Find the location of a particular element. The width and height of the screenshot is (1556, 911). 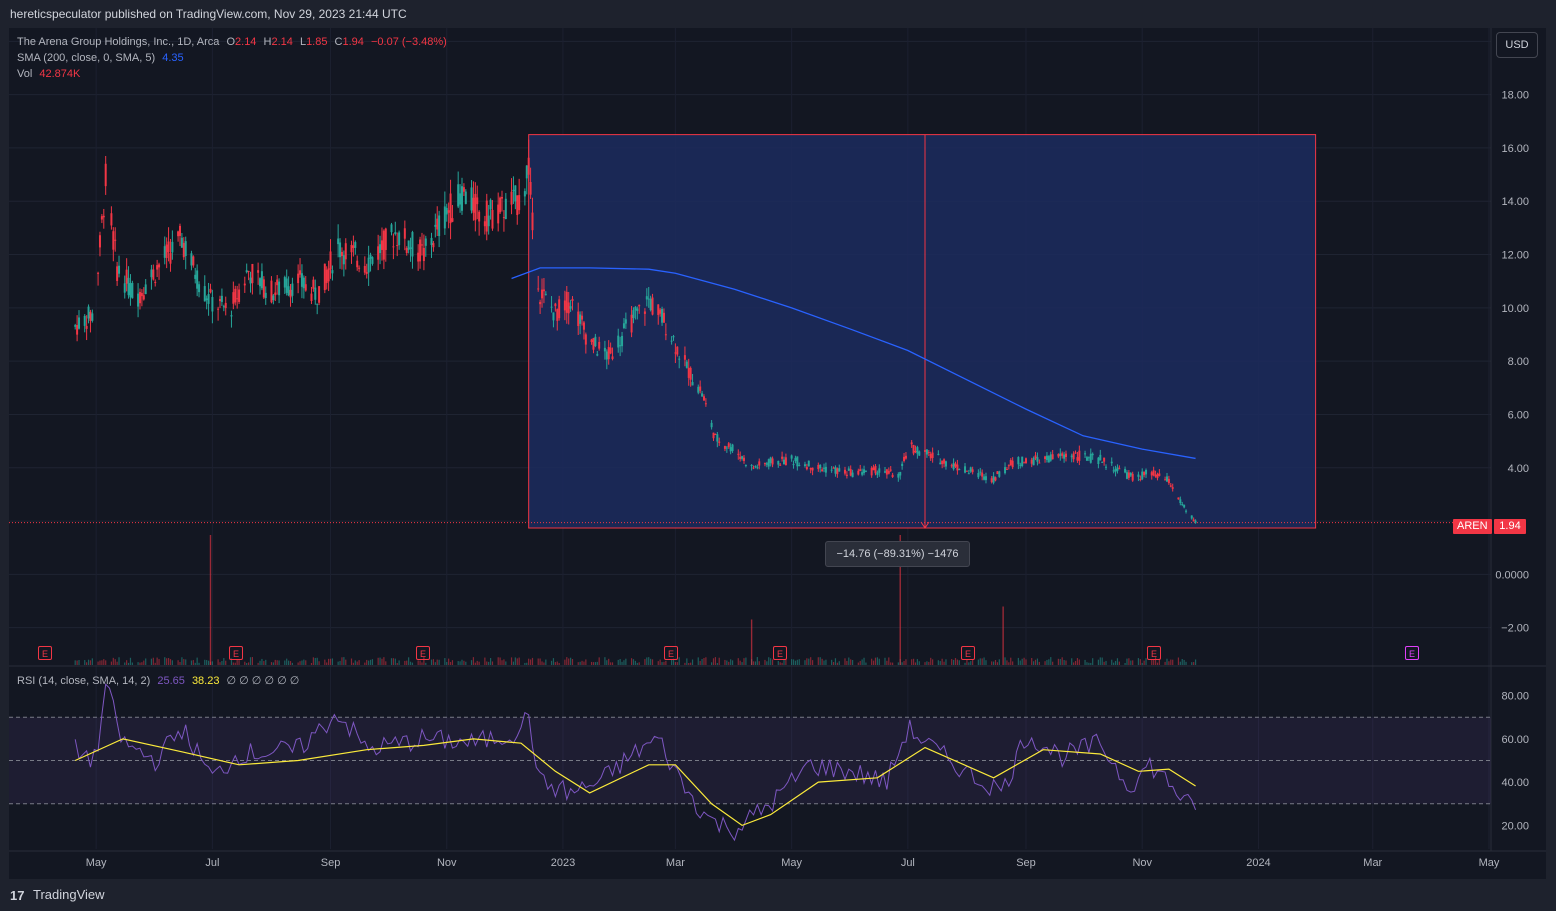

volume-spike is located at coordinates (900, 600).